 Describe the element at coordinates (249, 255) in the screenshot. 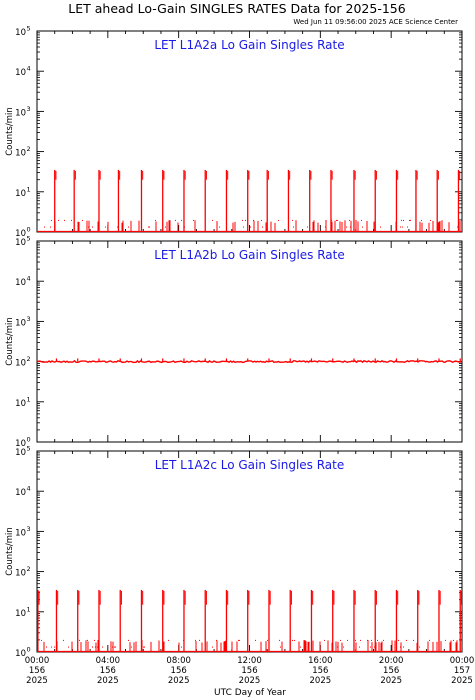

I see `panel-title: LET L1A2b Lo Gain Singles Rate` at that location.